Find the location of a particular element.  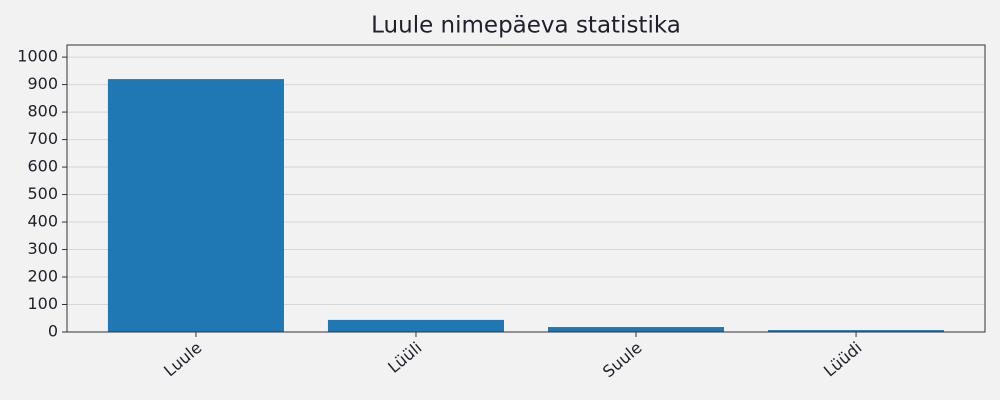

y-tick-label: 500 is located at coordinates (42, 193).